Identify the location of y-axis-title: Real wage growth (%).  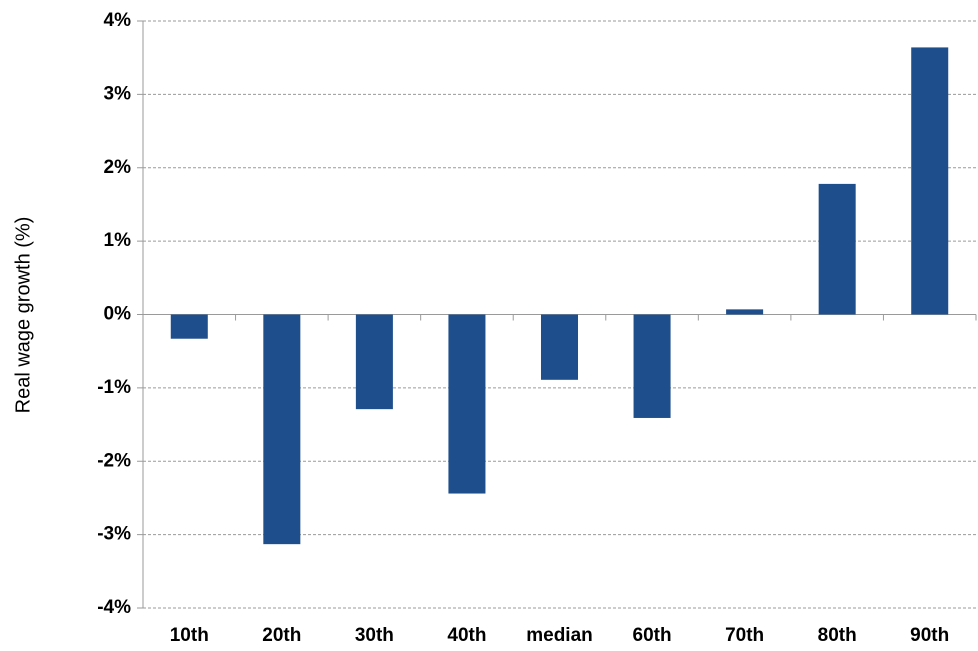
(23, 315).